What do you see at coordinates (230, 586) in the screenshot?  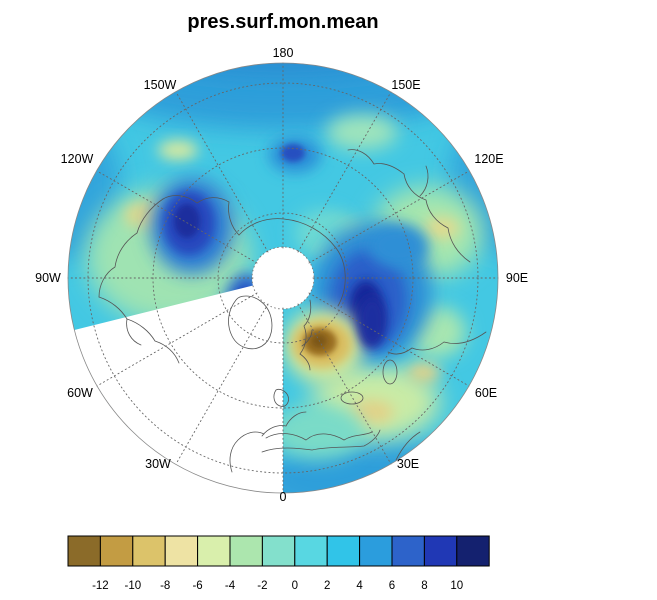 I see `colorbar-tick-label: -4` at bounding box center [230, 586].